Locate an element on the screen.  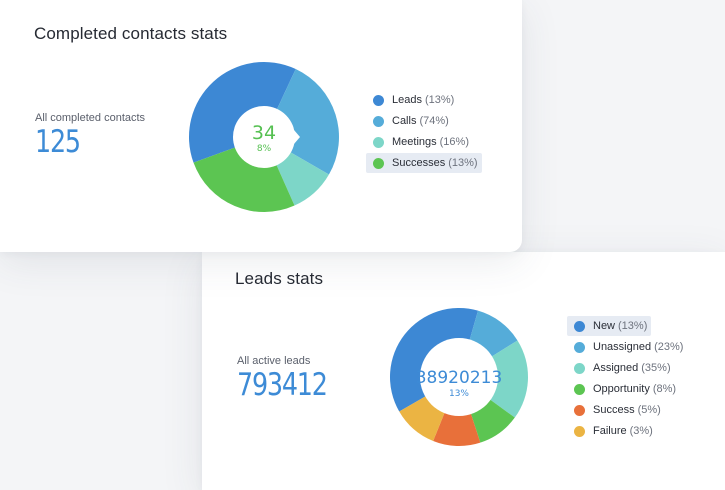
legend-label: Opportunity is located at coordinates (621, 389).